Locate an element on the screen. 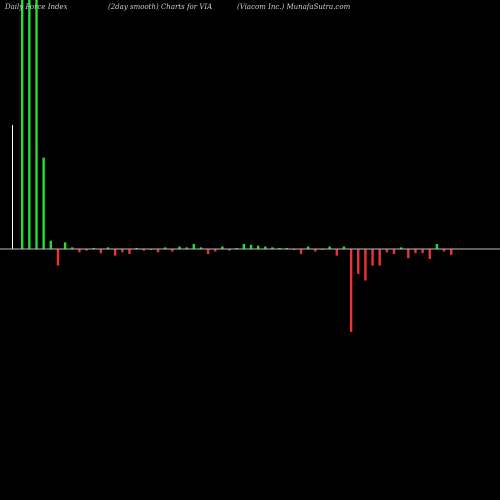 This screenshot has height=500, width=500. chart-title-middle: (2day smooth) Charts for VIA is located at coordinates (160, 7).